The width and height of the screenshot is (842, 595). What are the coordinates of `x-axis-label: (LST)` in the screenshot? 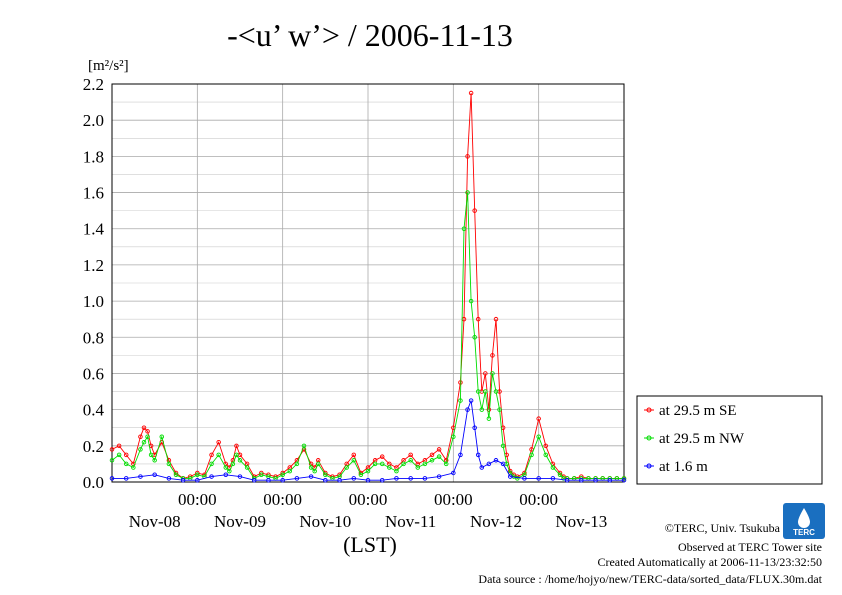 It's located at (370, 544).